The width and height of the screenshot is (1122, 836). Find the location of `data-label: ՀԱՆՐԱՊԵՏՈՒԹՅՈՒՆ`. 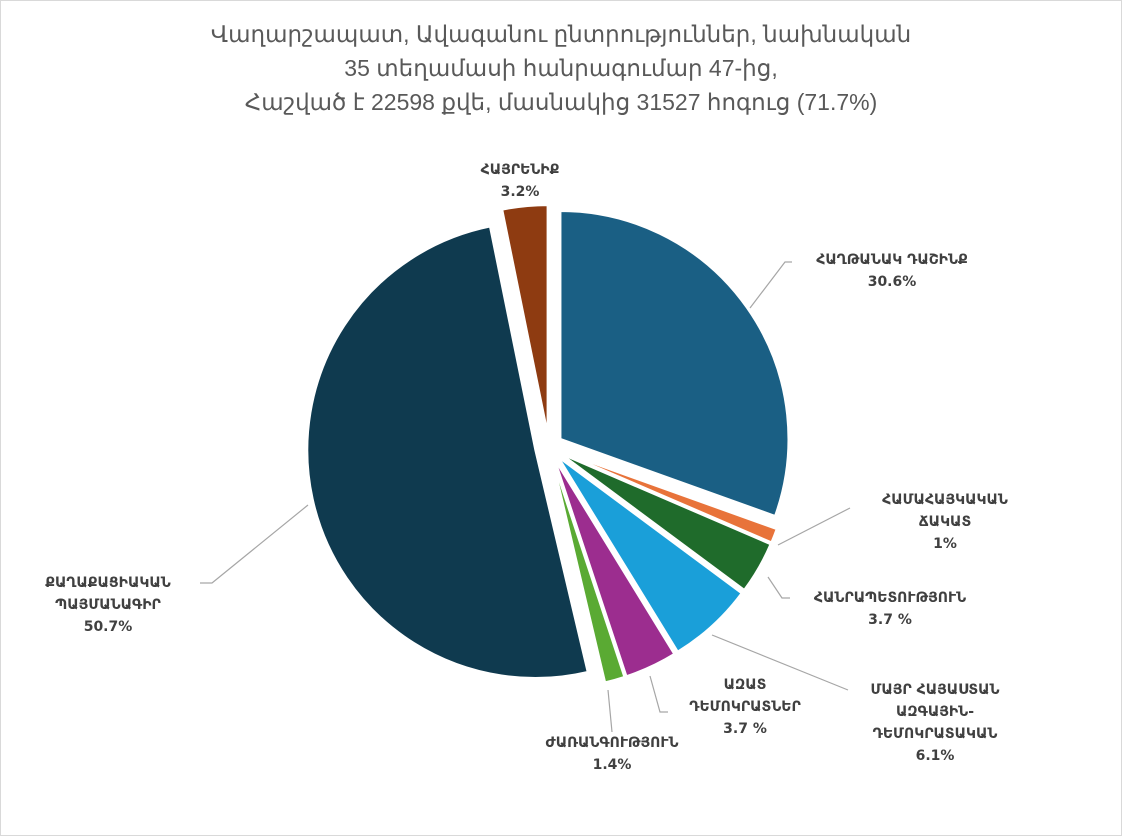

data-label: ՀԱՆՐԱՊԵՏՈՒԹՅՈՒՆ is located at coordinates (890, 598).